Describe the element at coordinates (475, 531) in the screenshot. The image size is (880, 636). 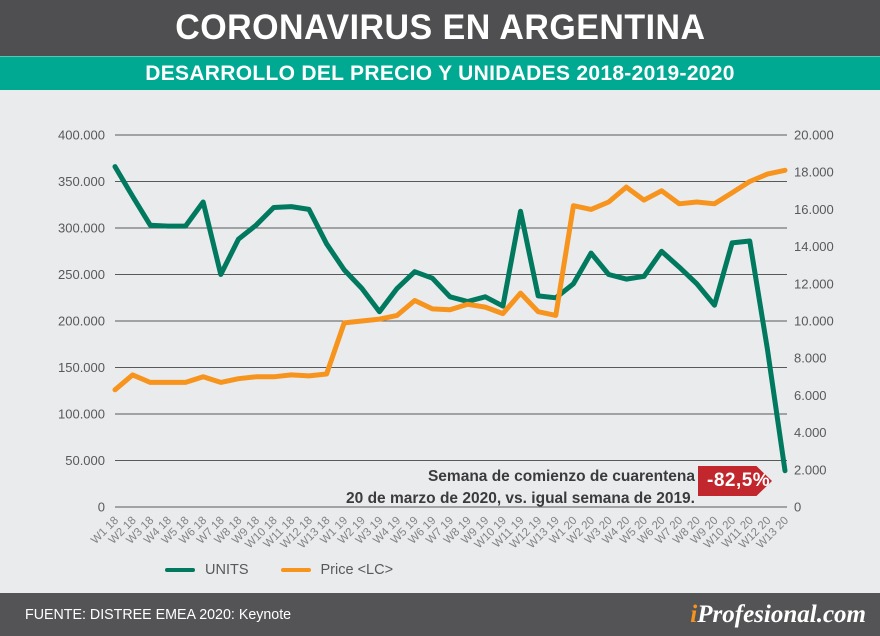
I see `x-axis-tick-label: W9 19` at that location.